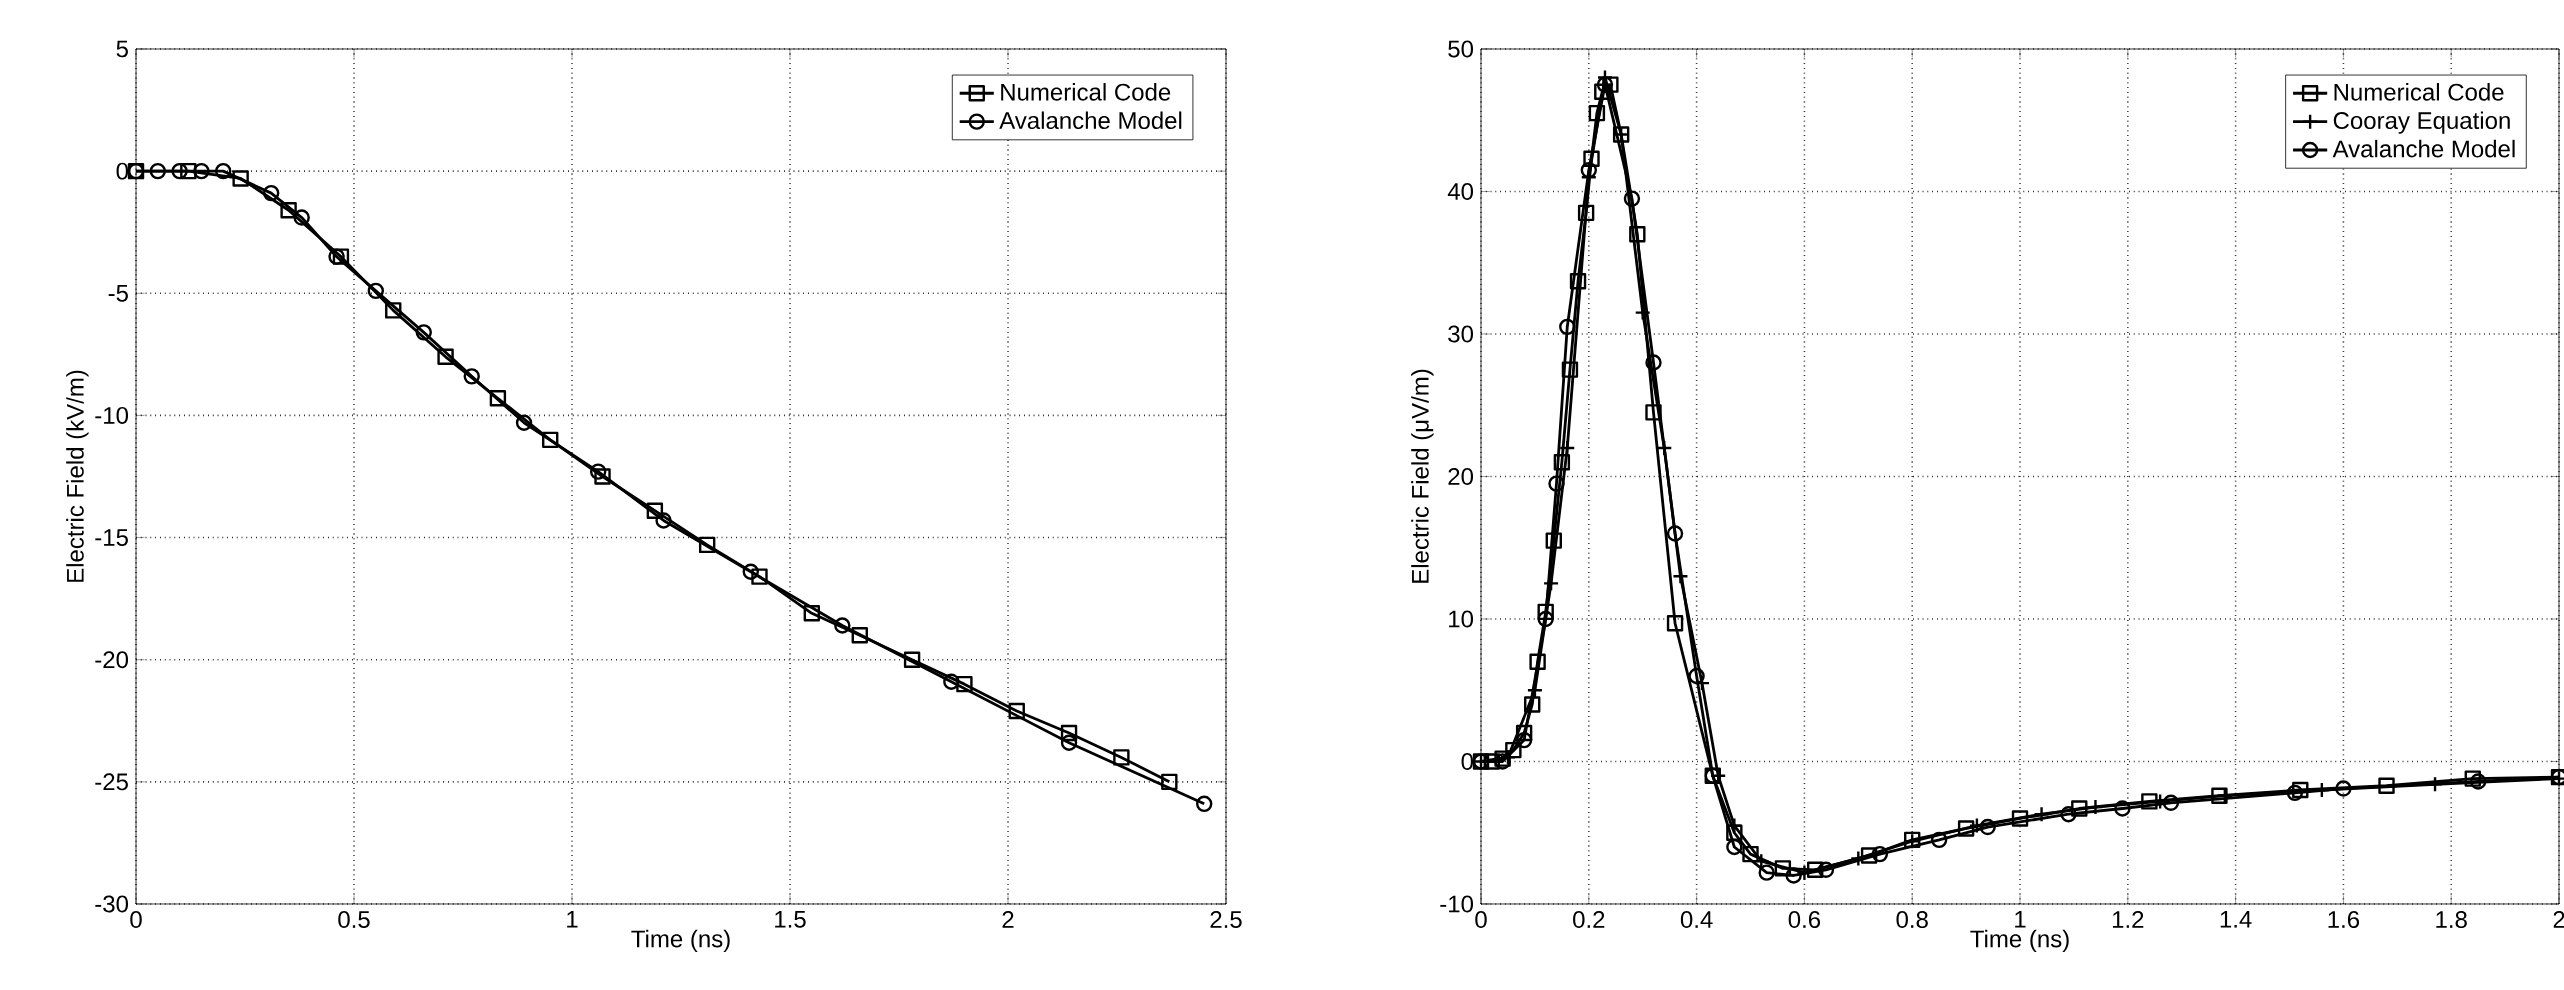 The width and height of the screenshot is (2564, 990). I want to click on y-tick-label: 10, so click(1461, 619).